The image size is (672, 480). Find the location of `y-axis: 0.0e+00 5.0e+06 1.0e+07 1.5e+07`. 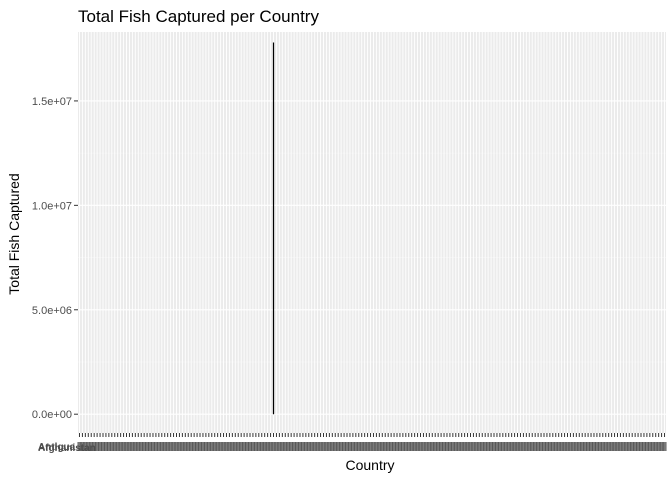

y-axis: 0.0e+00 5.0e+06 1.0e+07 1.5e+07 is located at coordinates (55, 258).